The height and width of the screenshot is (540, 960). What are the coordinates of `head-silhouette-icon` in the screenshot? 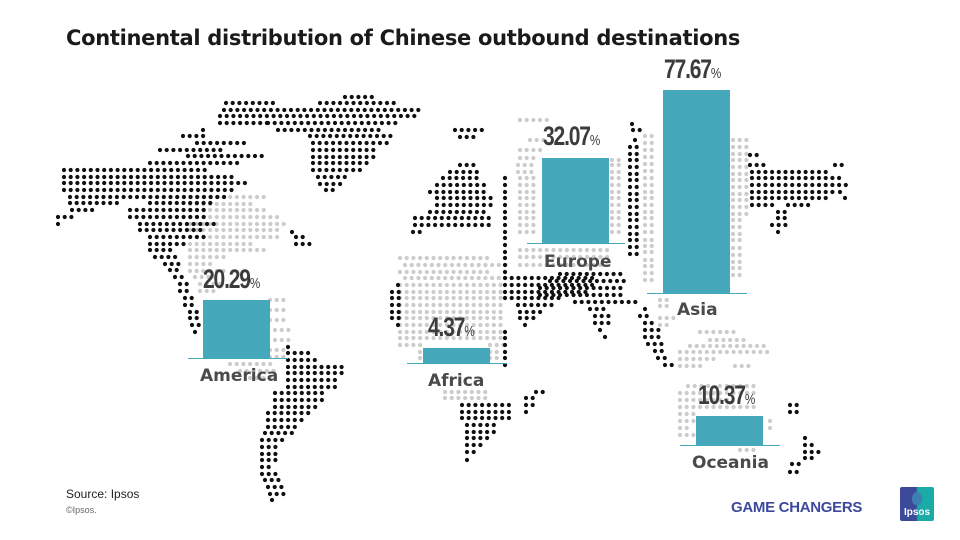 It's located at (917, 498).